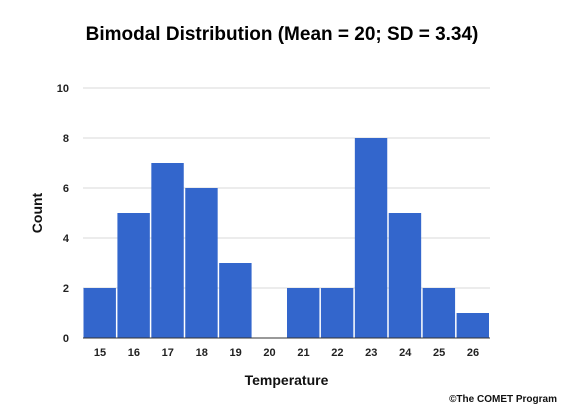 The height and width of the screenshot is (409, 563). Describe the element at coordinates (66, 339) in the screenshot. I see `y-tick-label: 0` at that location.